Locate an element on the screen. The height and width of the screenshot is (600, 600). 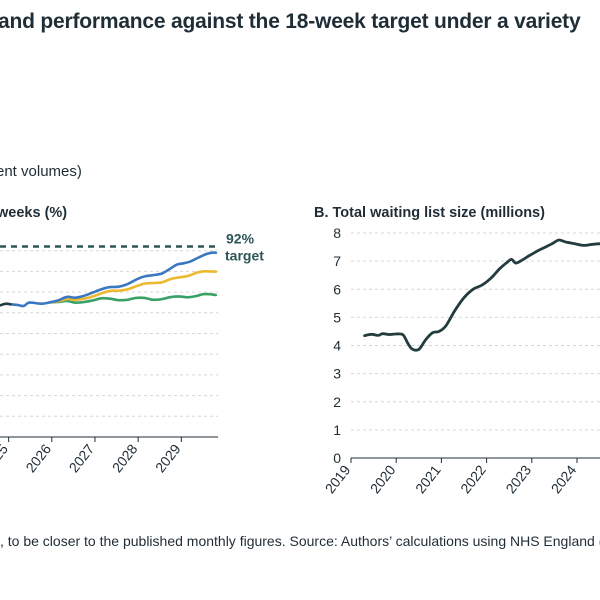
panel-a-x-tick-label: 2027 is located at coordinates (82, 458).